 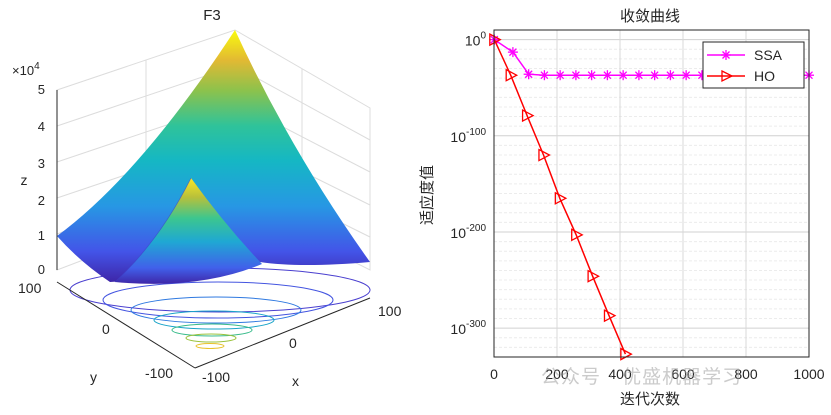 I want to click on x-tick-100: 100, so click(x=390, y=311).